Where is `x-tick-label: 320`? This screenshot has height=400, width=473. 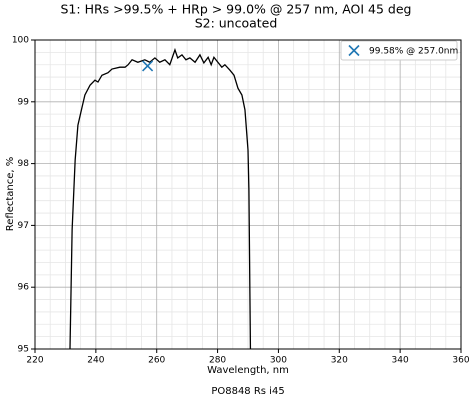
x-tick-label: 320 is located at coordinates (339, 361).